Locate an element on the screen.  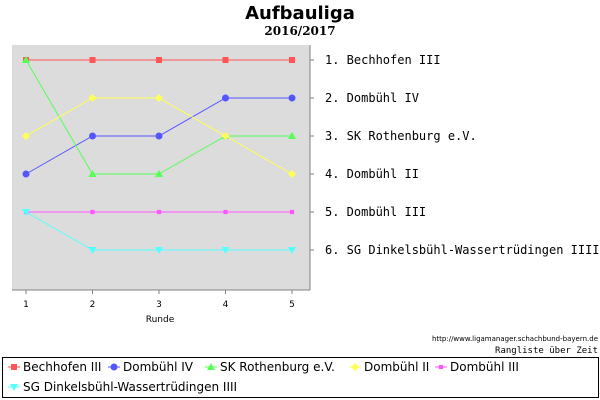
rank-label: 3. SK Rothenburg e.V. is located at coordinates (401, 136).